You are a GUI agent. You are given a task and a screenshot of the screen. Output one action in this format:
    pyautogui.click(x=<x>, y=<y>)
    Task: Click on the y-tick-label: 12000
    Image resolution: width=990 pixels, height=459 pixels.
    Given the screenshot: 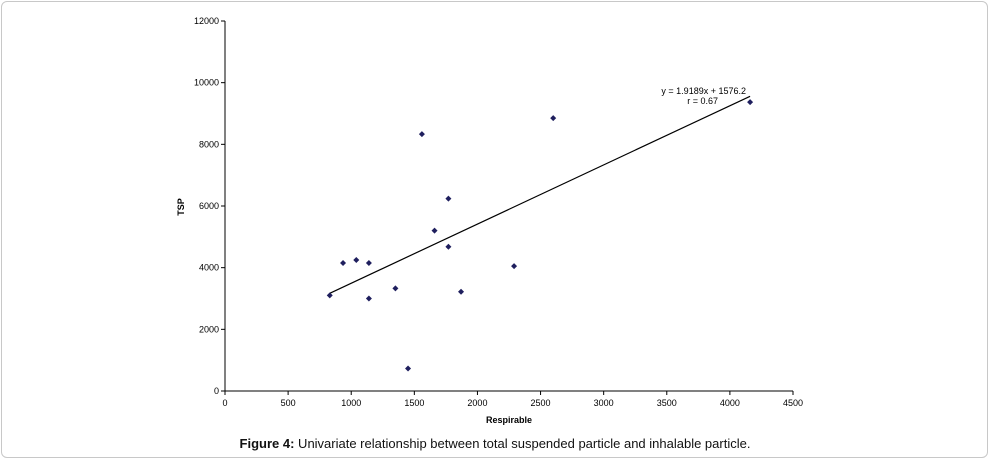 What is the action you would take?
    pyautogui.click(x=206, y=21)
    